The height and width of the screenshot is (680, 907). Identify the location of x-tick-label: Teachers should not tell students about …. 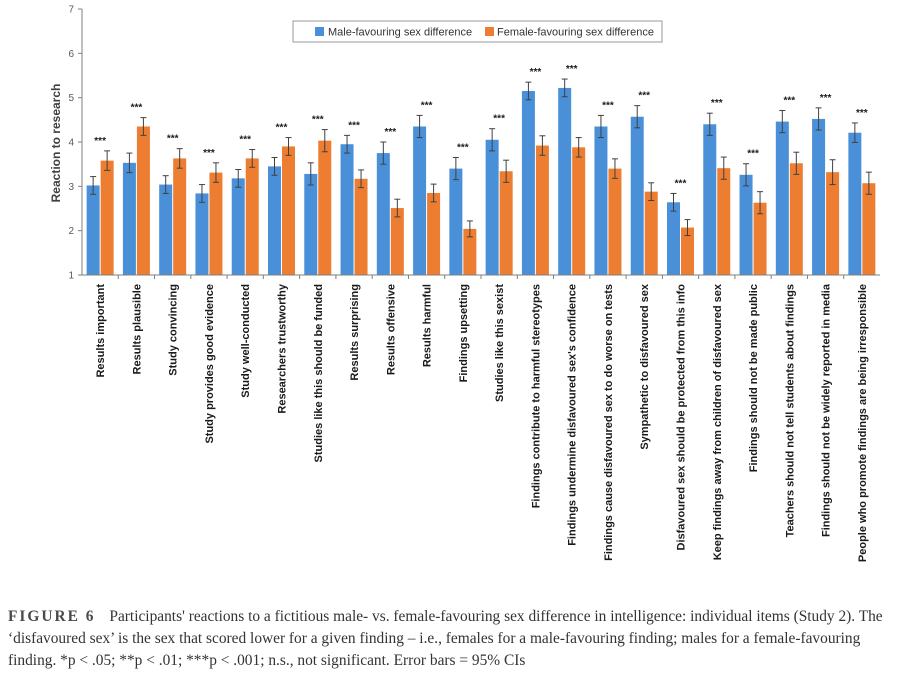
(790, 410).